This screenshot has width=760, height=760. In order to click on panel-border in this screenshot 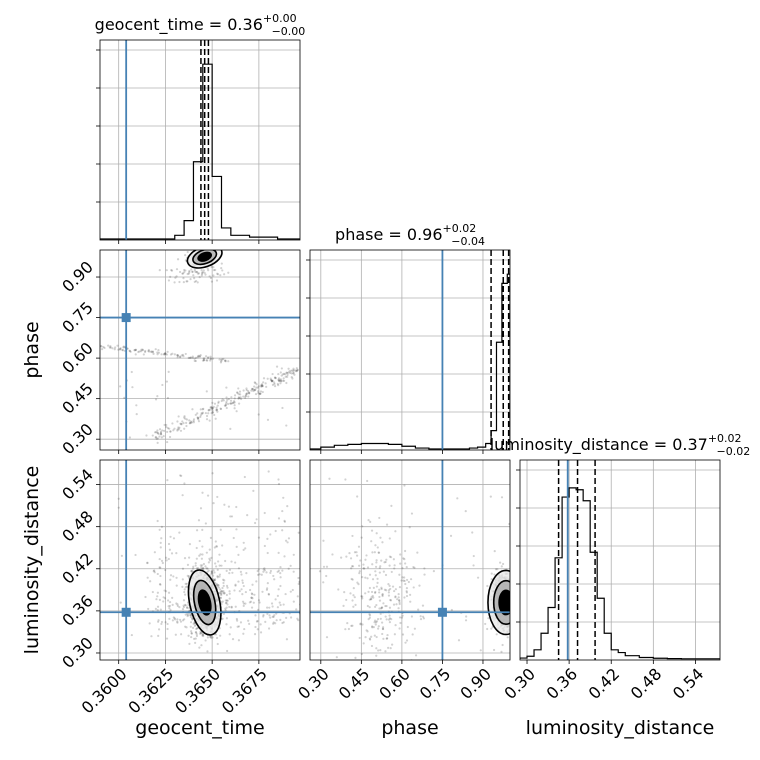, I will do `click(410, 350)`.